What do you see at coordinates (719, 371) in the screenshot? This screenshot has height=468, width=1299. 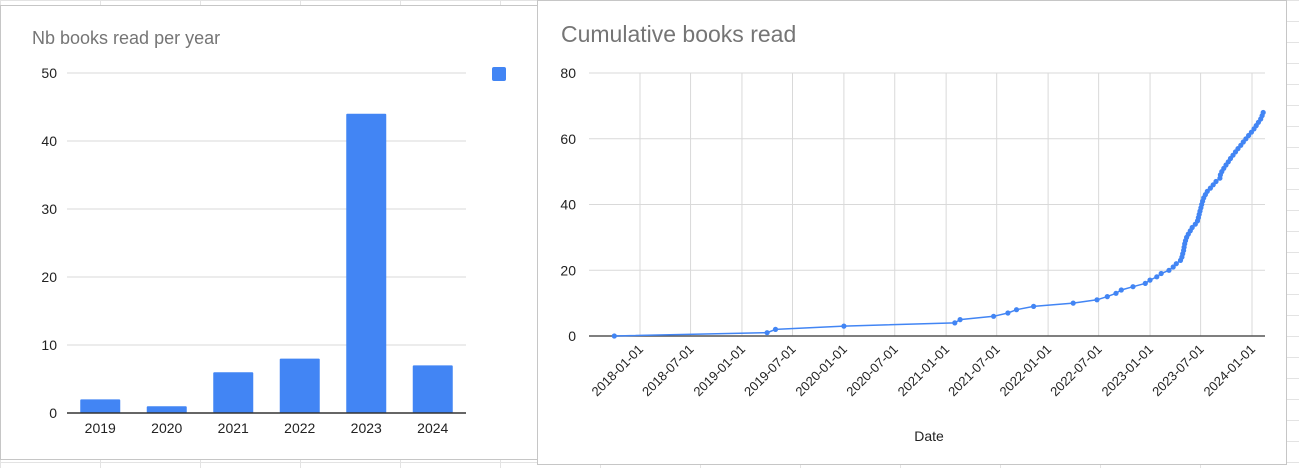 I see `x-tick-label: 2019-01-01` at bounding box center [719, 371].